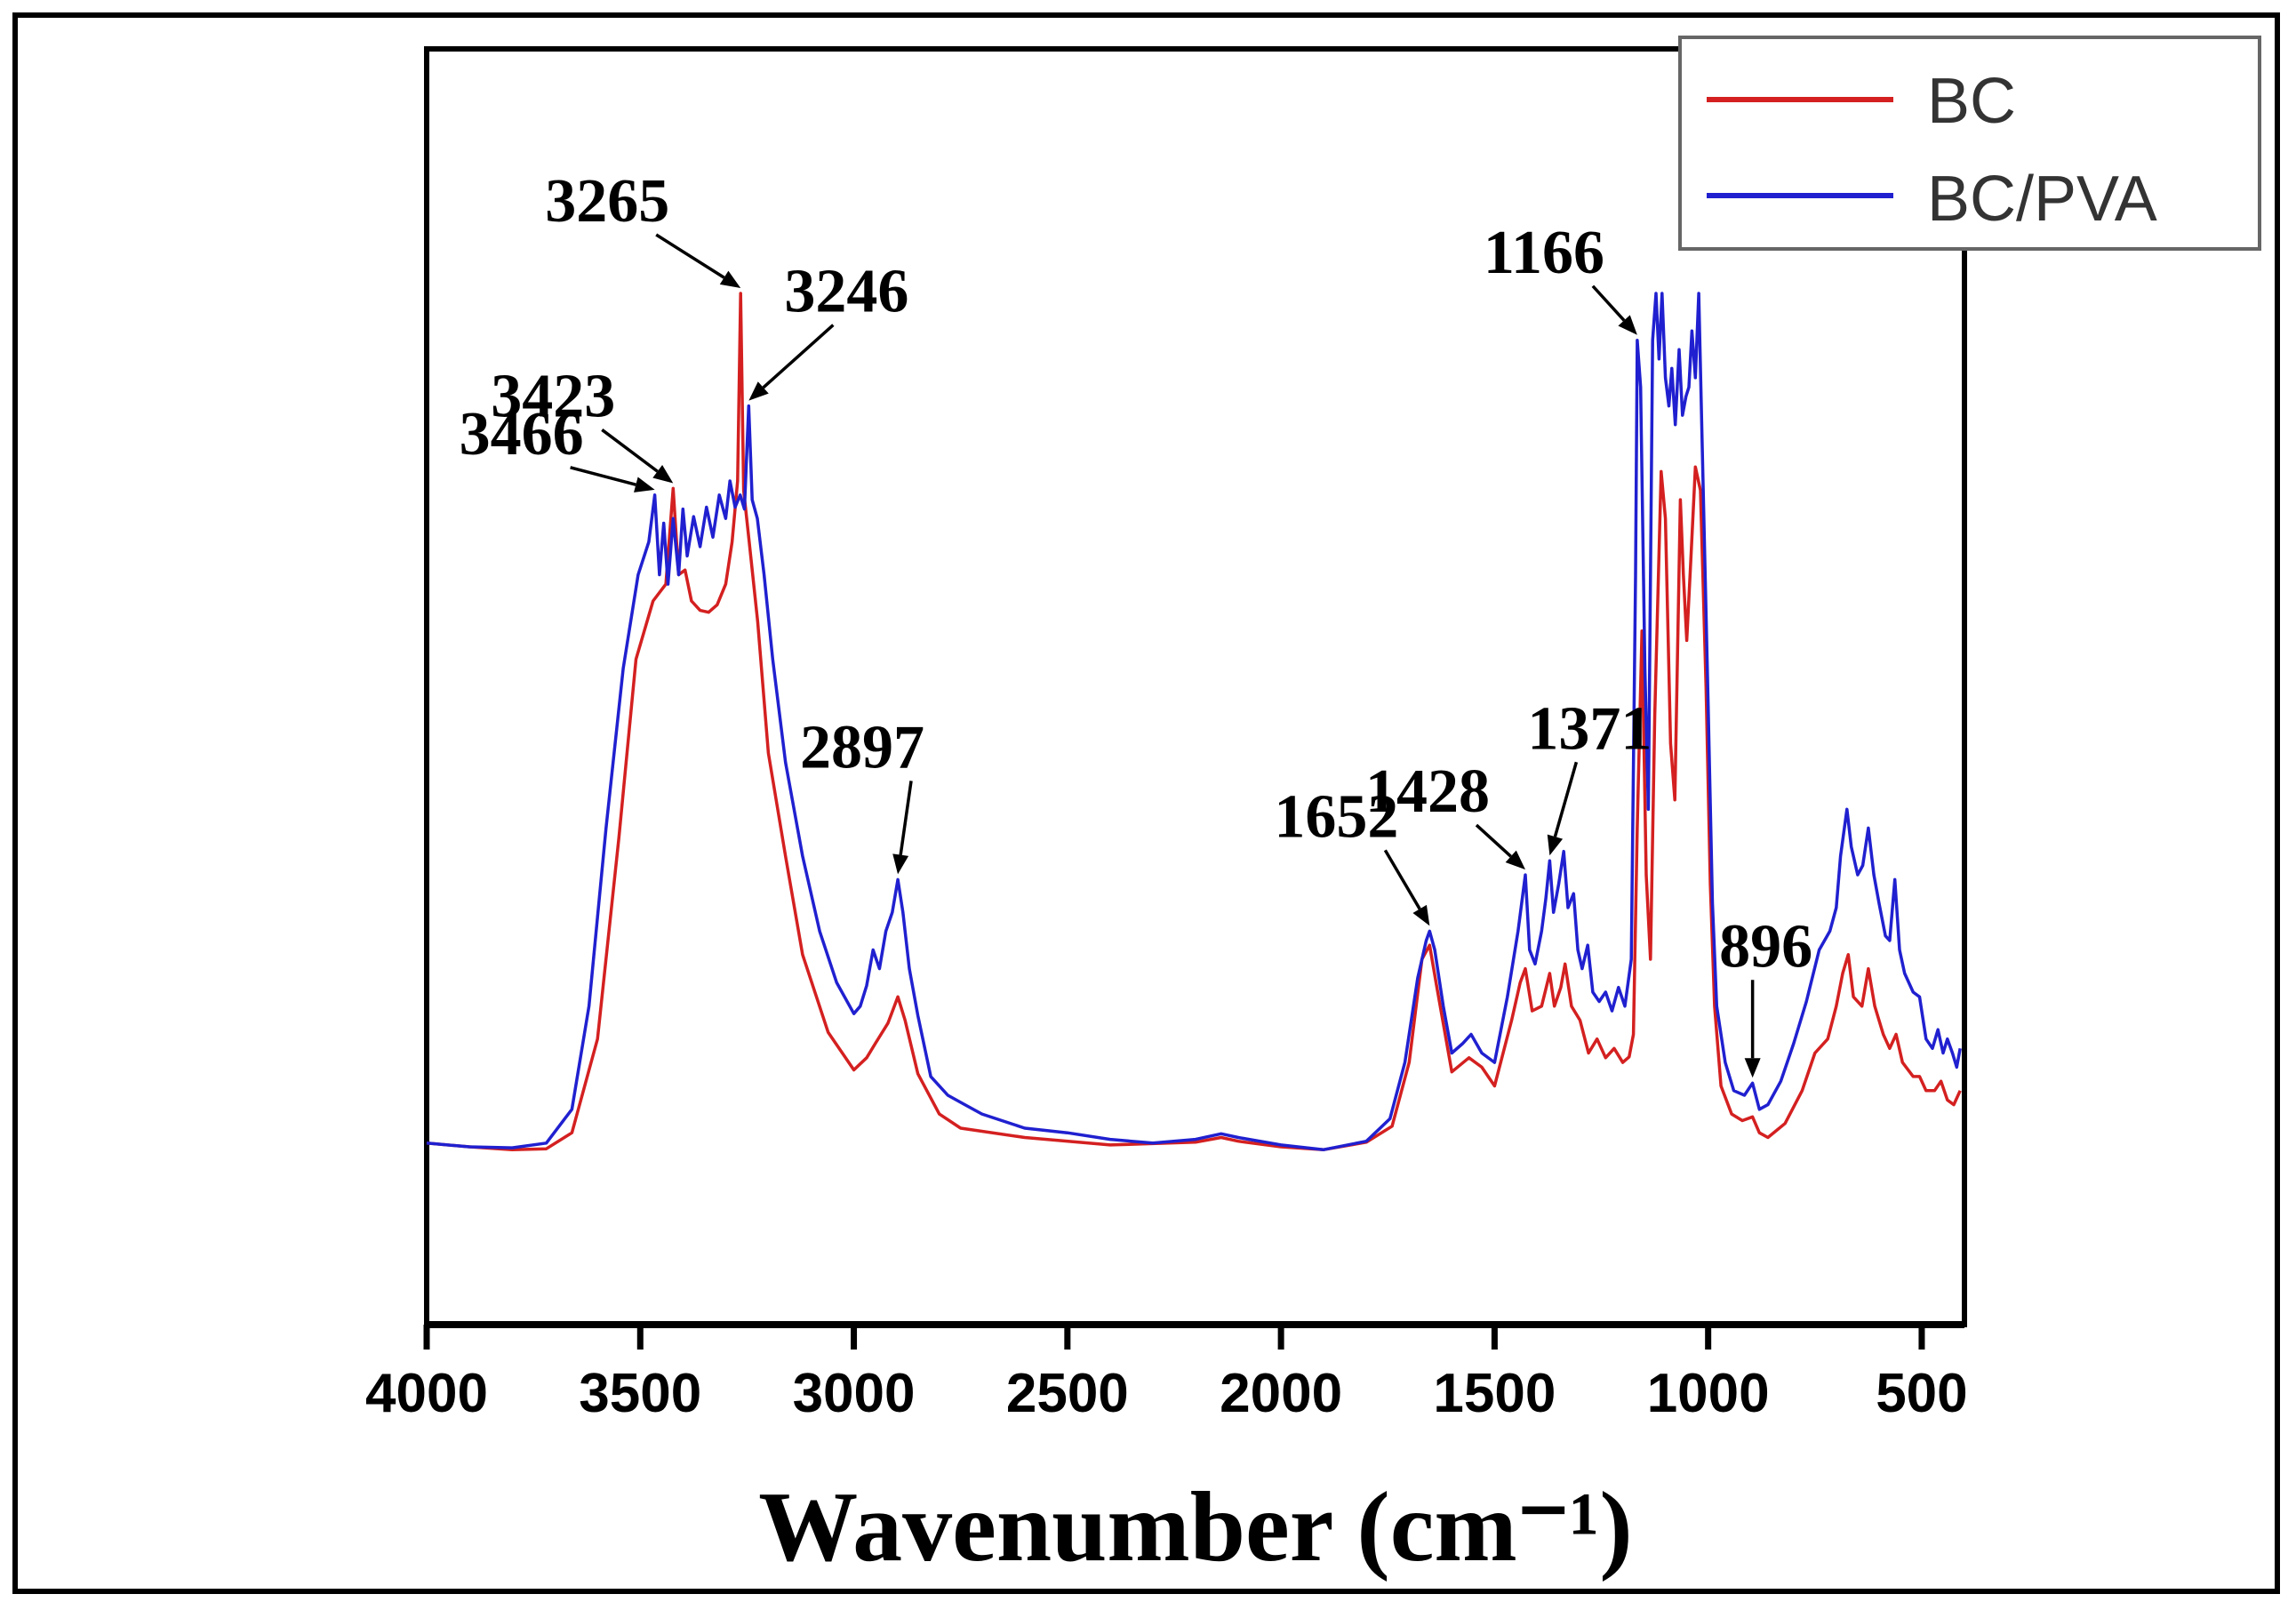 This screenshot has height=1610, width=2296. I want to click on peak-label-896: 896, so click(1765, 946).